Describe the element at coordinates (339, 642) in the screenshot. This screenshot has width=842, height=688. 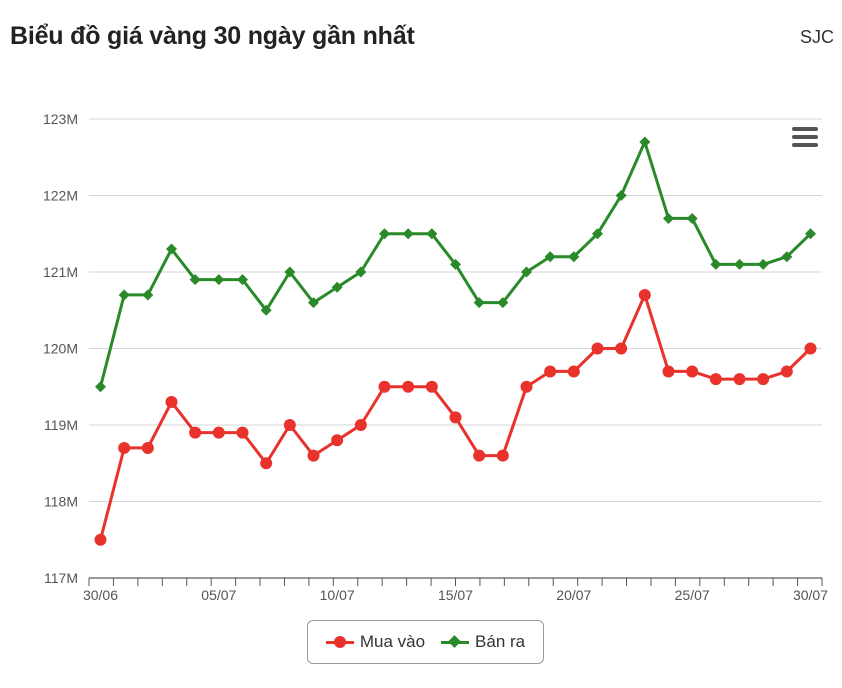
I see `legend-circle-icon` at that location.